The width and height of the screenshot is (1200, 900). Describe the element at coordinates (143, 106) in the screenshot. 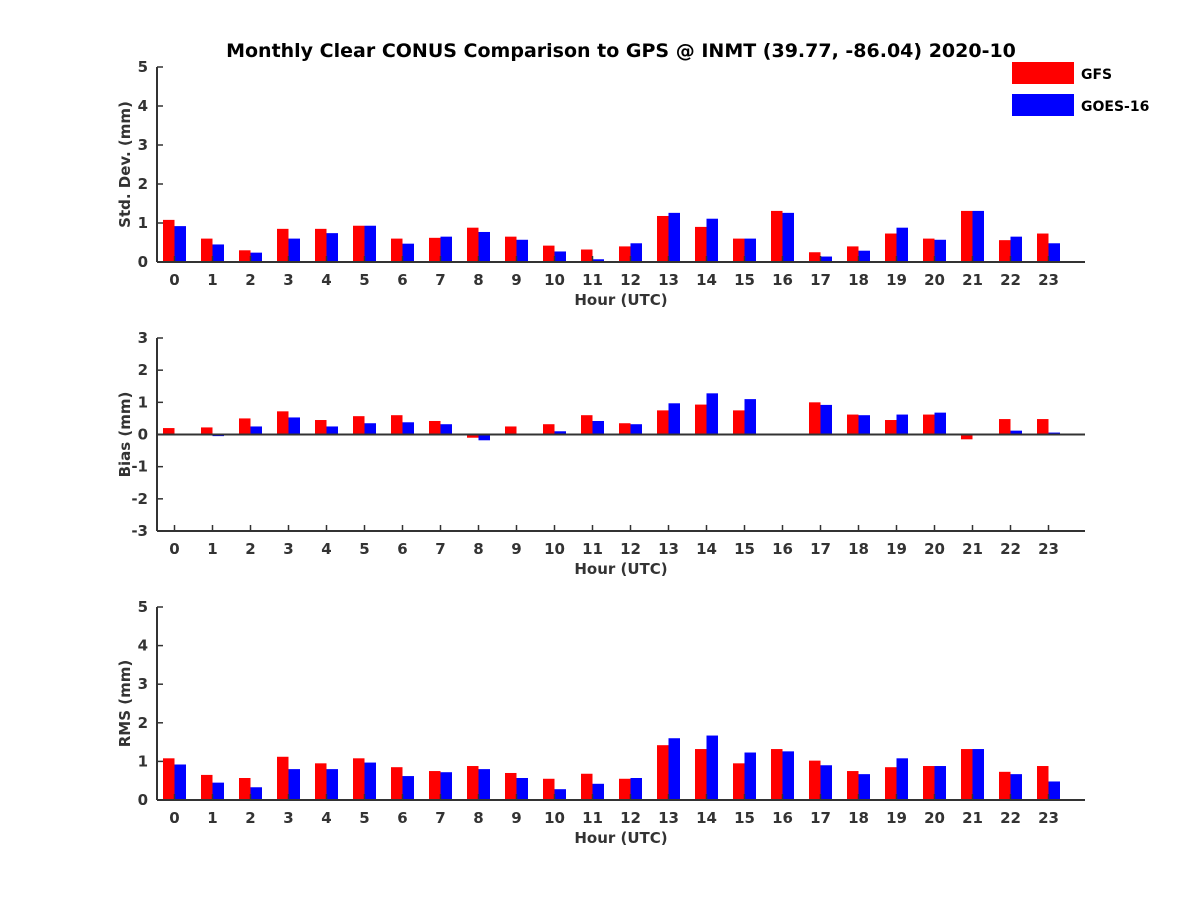

I see `y-tick-label: 4` at that location.